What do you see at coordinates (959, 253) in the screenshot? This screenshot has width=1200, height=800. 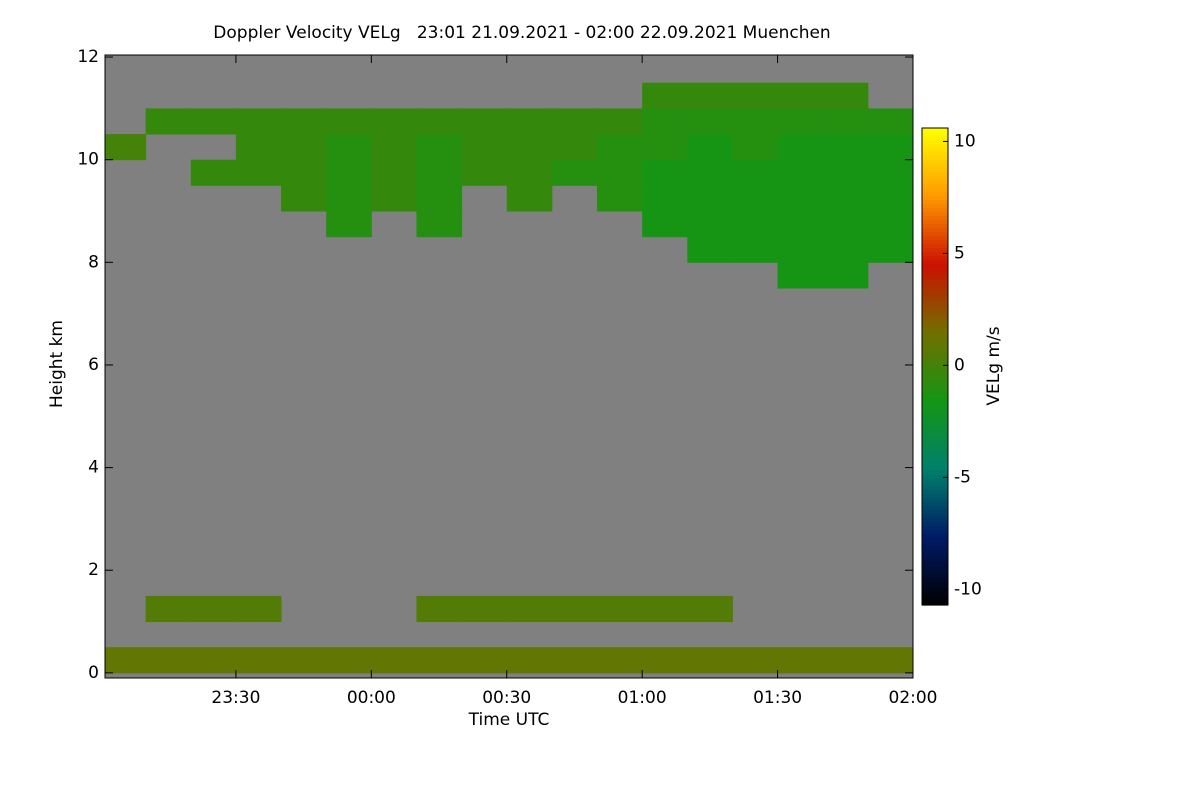 I see `colorbar-tick-label: 5` at bounding box center [959, 253].